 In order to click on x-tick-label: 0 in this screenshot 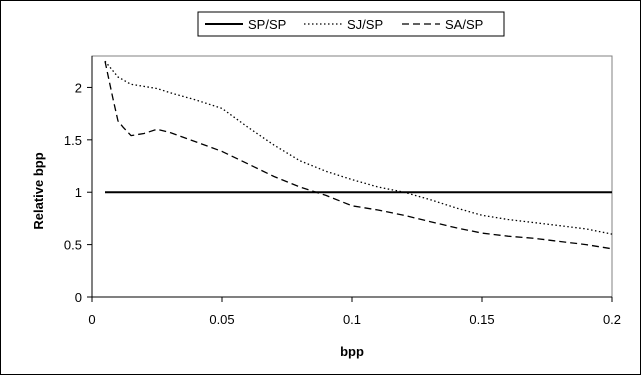, I will do `click(91, 319)`.